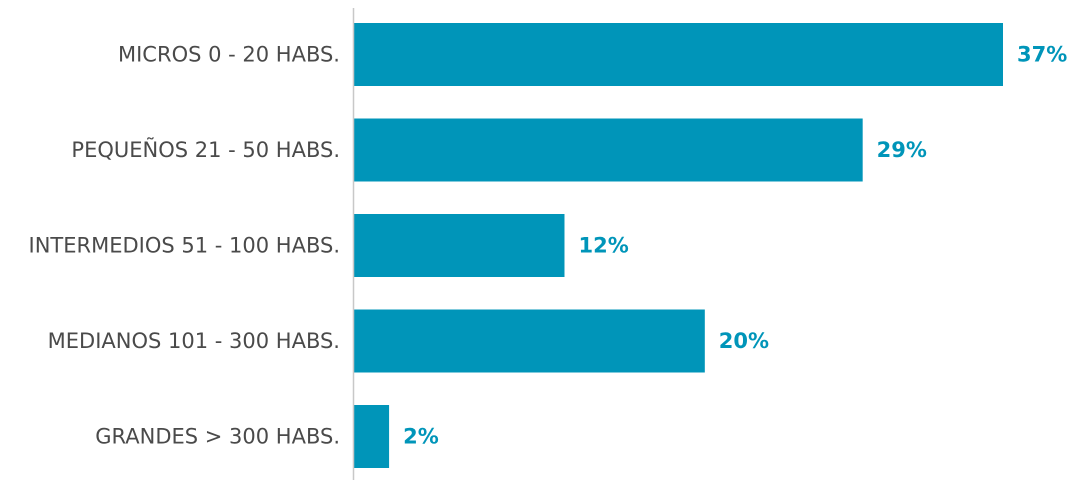 The image size is (1076, 480). Describe the element at coordinates (205, 149) in the screenshot. I see `category-label: PEQUEÑOS 21 - 50 HABS.` at that location.